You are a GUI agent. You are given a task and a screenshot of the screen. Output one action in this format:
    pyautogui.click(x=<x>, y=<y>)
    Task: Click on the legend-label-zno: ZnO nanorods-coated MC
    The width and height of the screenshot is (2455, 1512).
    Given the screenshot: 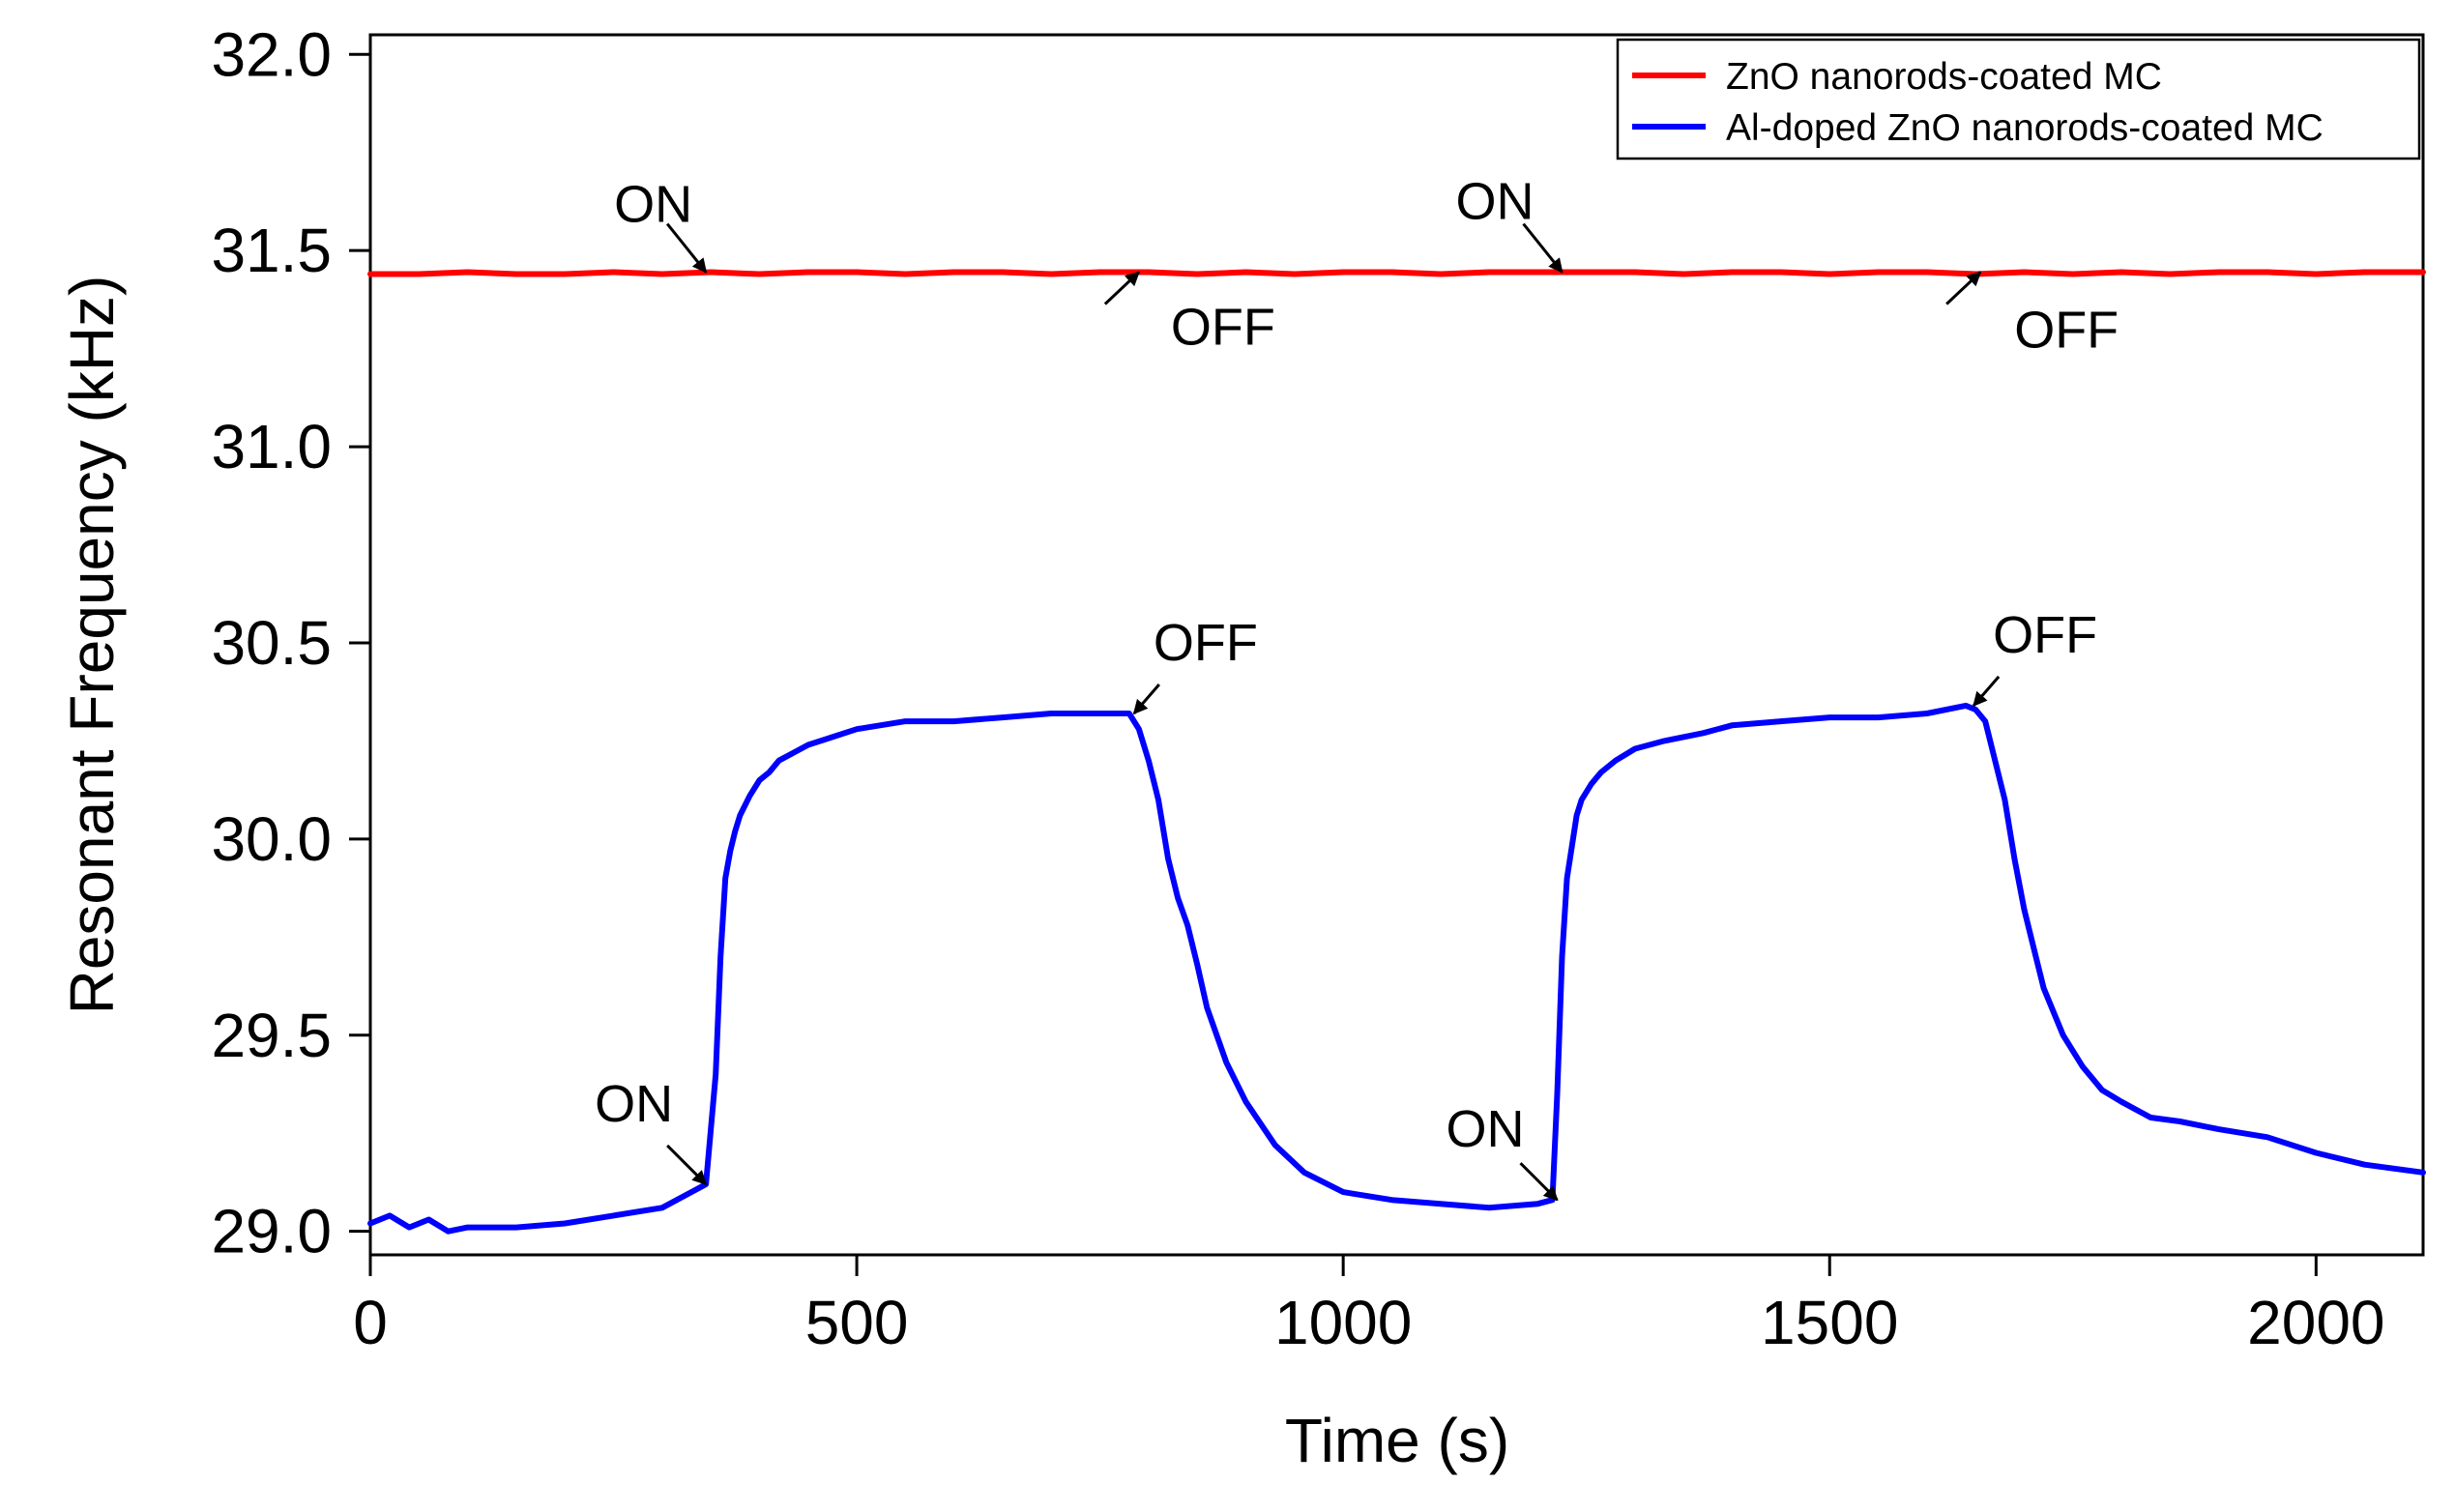 What is the action you would take?
    pyautogui.click(x=1944, y=77)
    